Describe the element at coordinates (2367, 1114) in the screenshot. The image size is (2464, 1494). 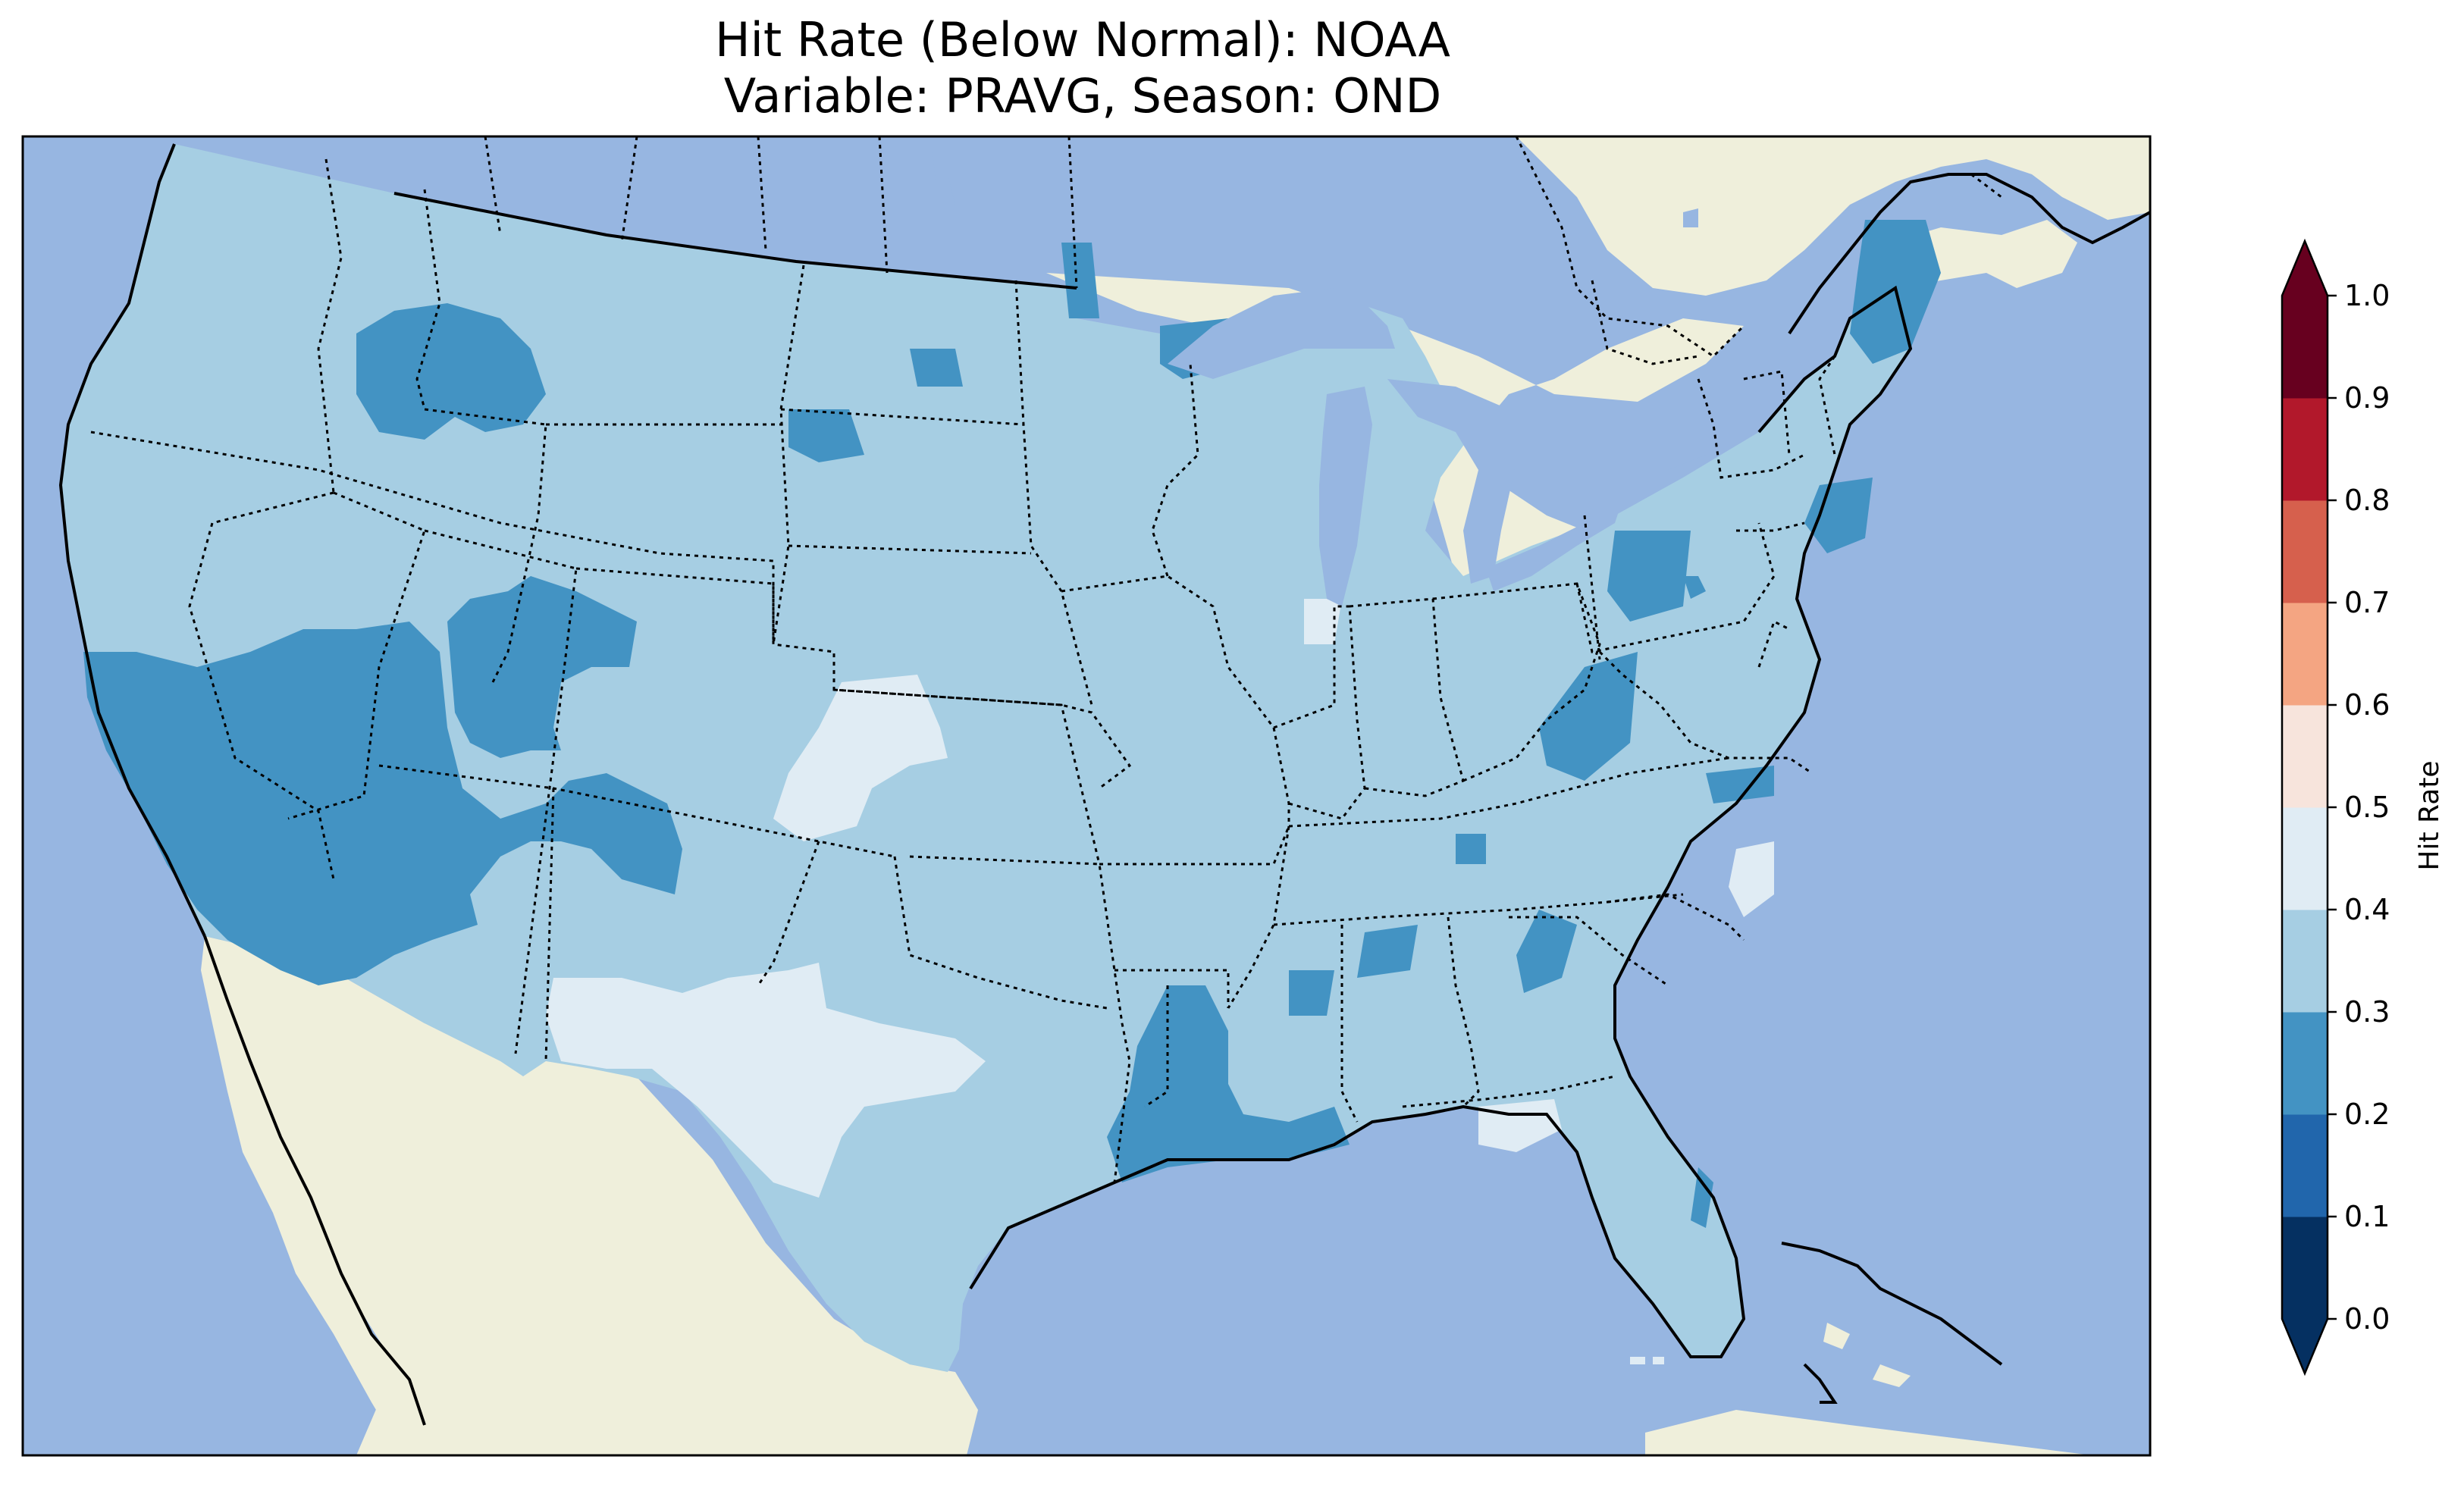
I see `colorbar-tick-label: 0.2` at that location.